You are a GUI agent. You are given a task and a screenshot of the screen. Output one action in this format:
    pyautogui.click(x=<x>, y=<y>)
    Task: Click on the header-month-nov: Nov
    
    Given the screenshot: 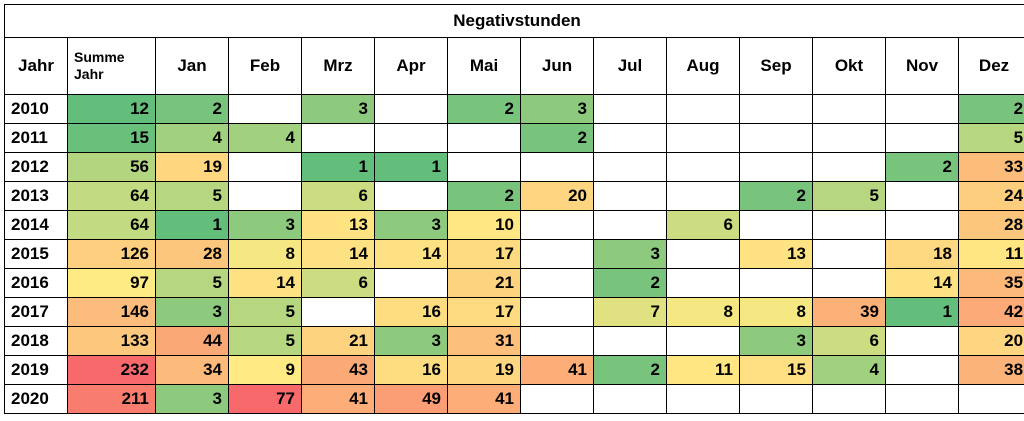 What is the action you would take?
    pyautogui.click(x=922, y=66)
    